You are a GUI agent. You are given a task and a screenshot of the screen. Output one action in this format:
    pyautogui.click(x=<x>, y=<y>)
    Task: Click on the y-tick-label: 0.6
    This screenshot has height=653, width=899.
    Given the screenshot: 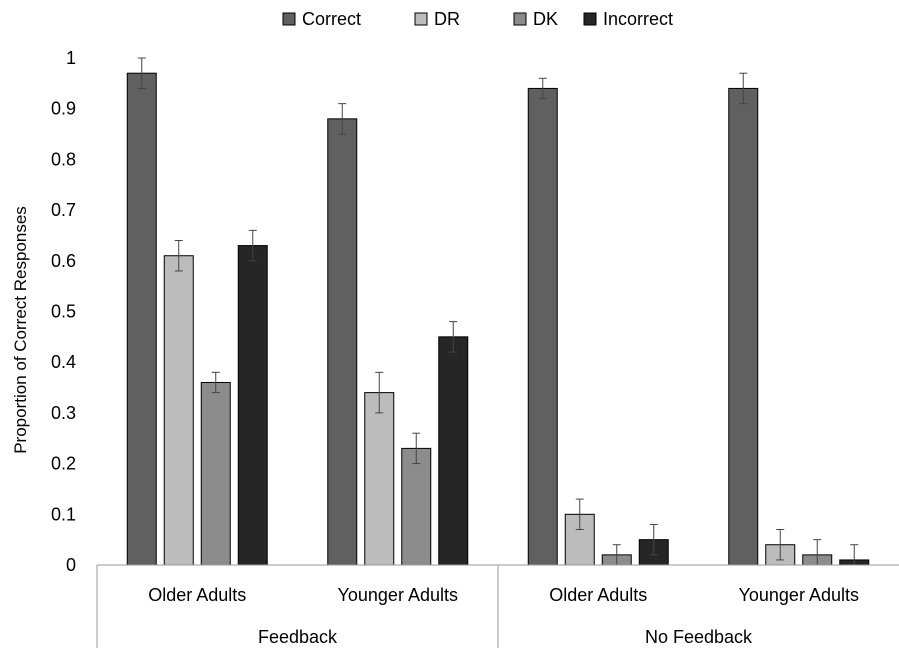 What is the action you would take?
    pyautogui.click(x=63, y=261)
    